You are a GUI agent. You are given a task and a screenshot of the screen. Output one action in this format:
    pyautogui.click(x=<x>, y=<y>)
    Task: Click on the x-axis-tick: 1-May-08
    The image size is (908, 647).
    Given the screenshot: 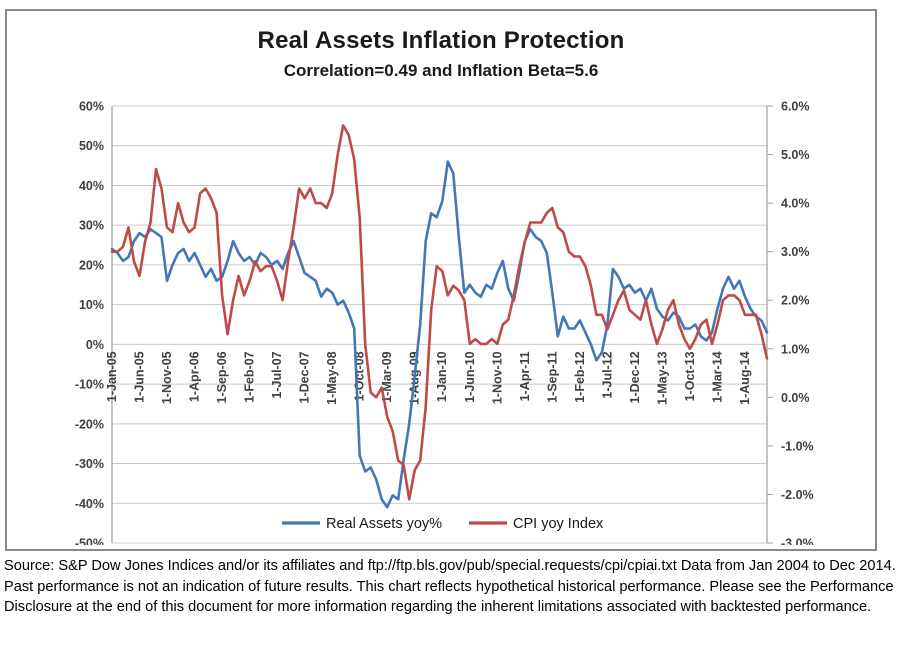 What is the action you would take?
    pyautogui.click(x=332, y=378)
    